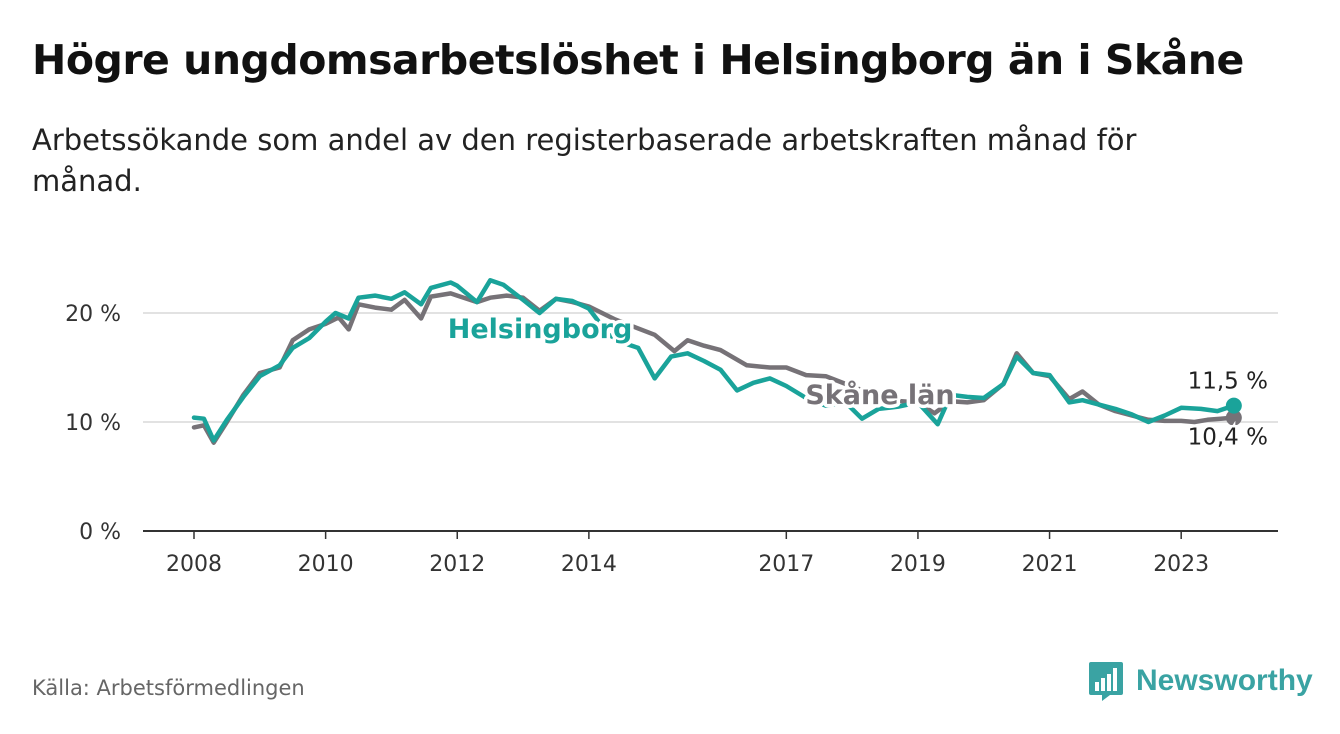  What do you see at coordinates (540, 329) in the screenshot?
I see `series-label-helsingborg: Helsingborg` at bounding box center [540, 329].